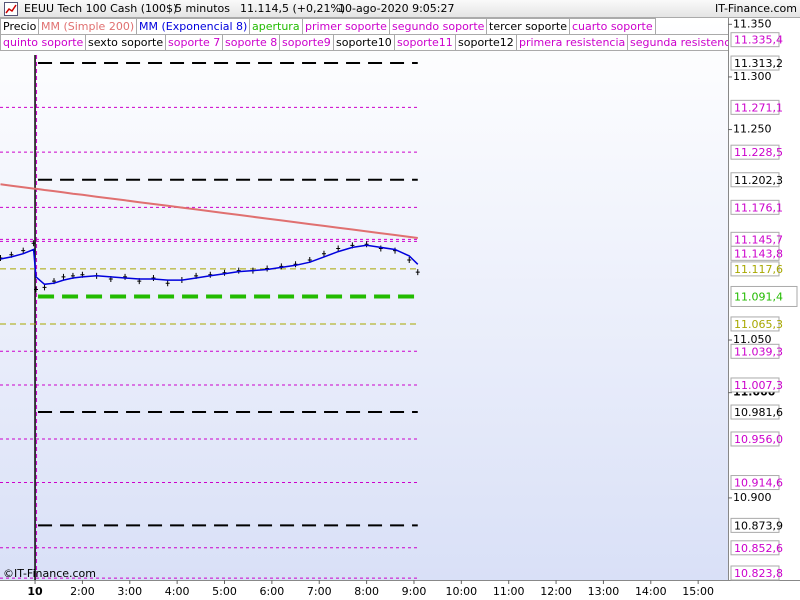 This screenshot has width=800, height=600. What do you see at coordinates (20, 26) in the screenshot?
I see `legend-entry: Precio` at bounding box center [20, 26].